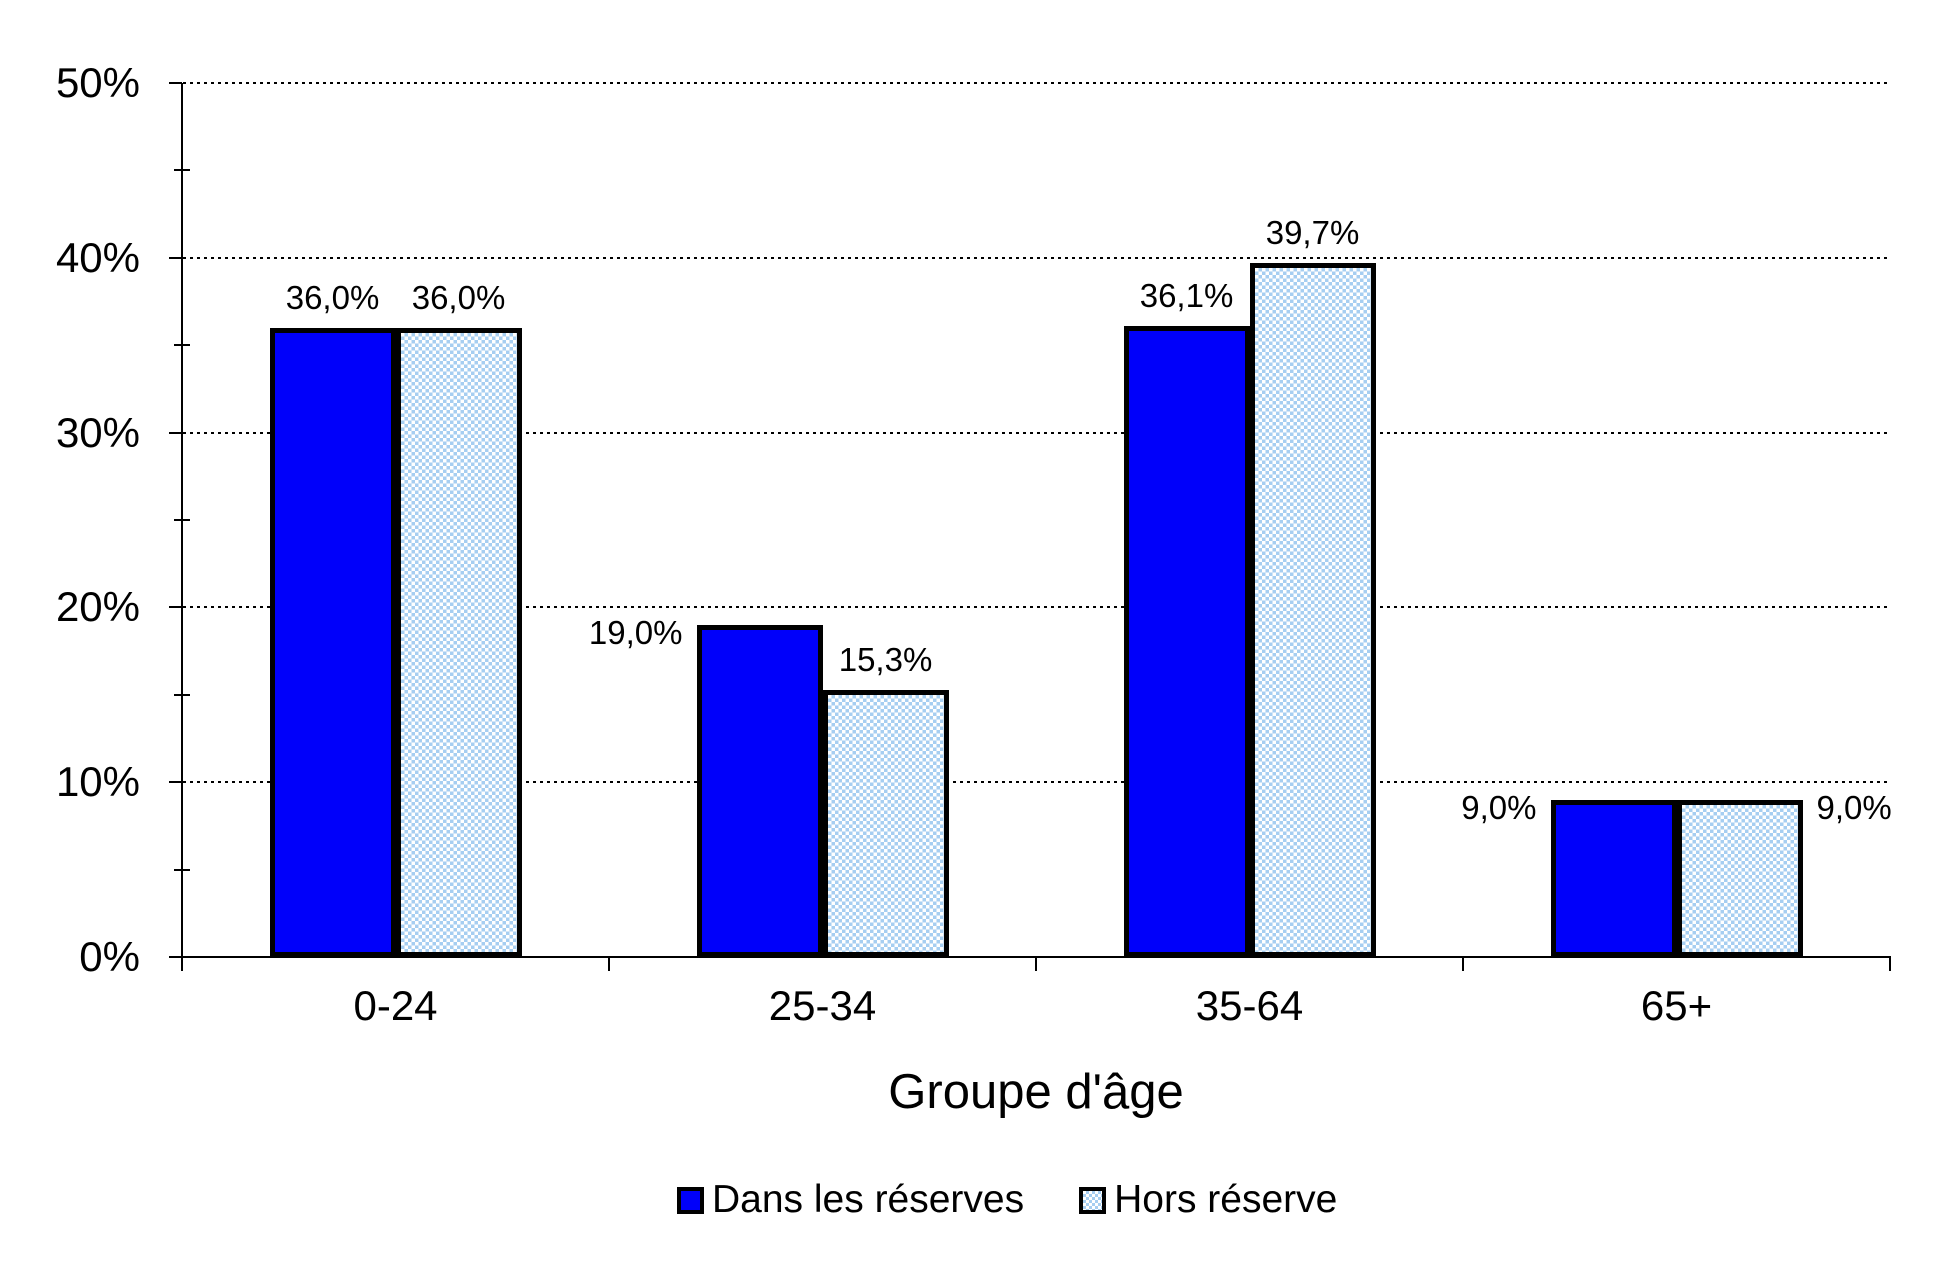  I want to click on y-axis-tick-label: 30%, so click(97, 432).